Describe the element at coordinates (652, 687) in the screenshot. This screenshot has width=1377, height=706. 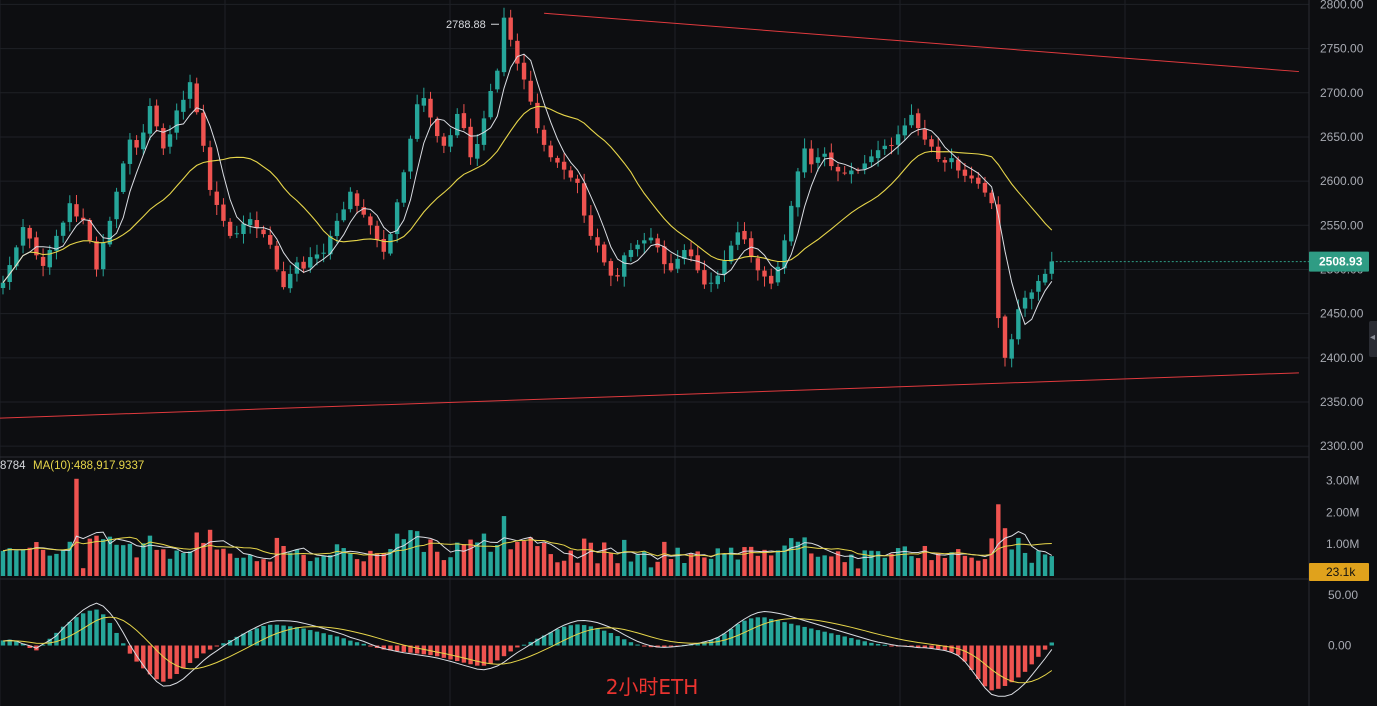
I see `chart-caption: 2小时ETH` at that location.